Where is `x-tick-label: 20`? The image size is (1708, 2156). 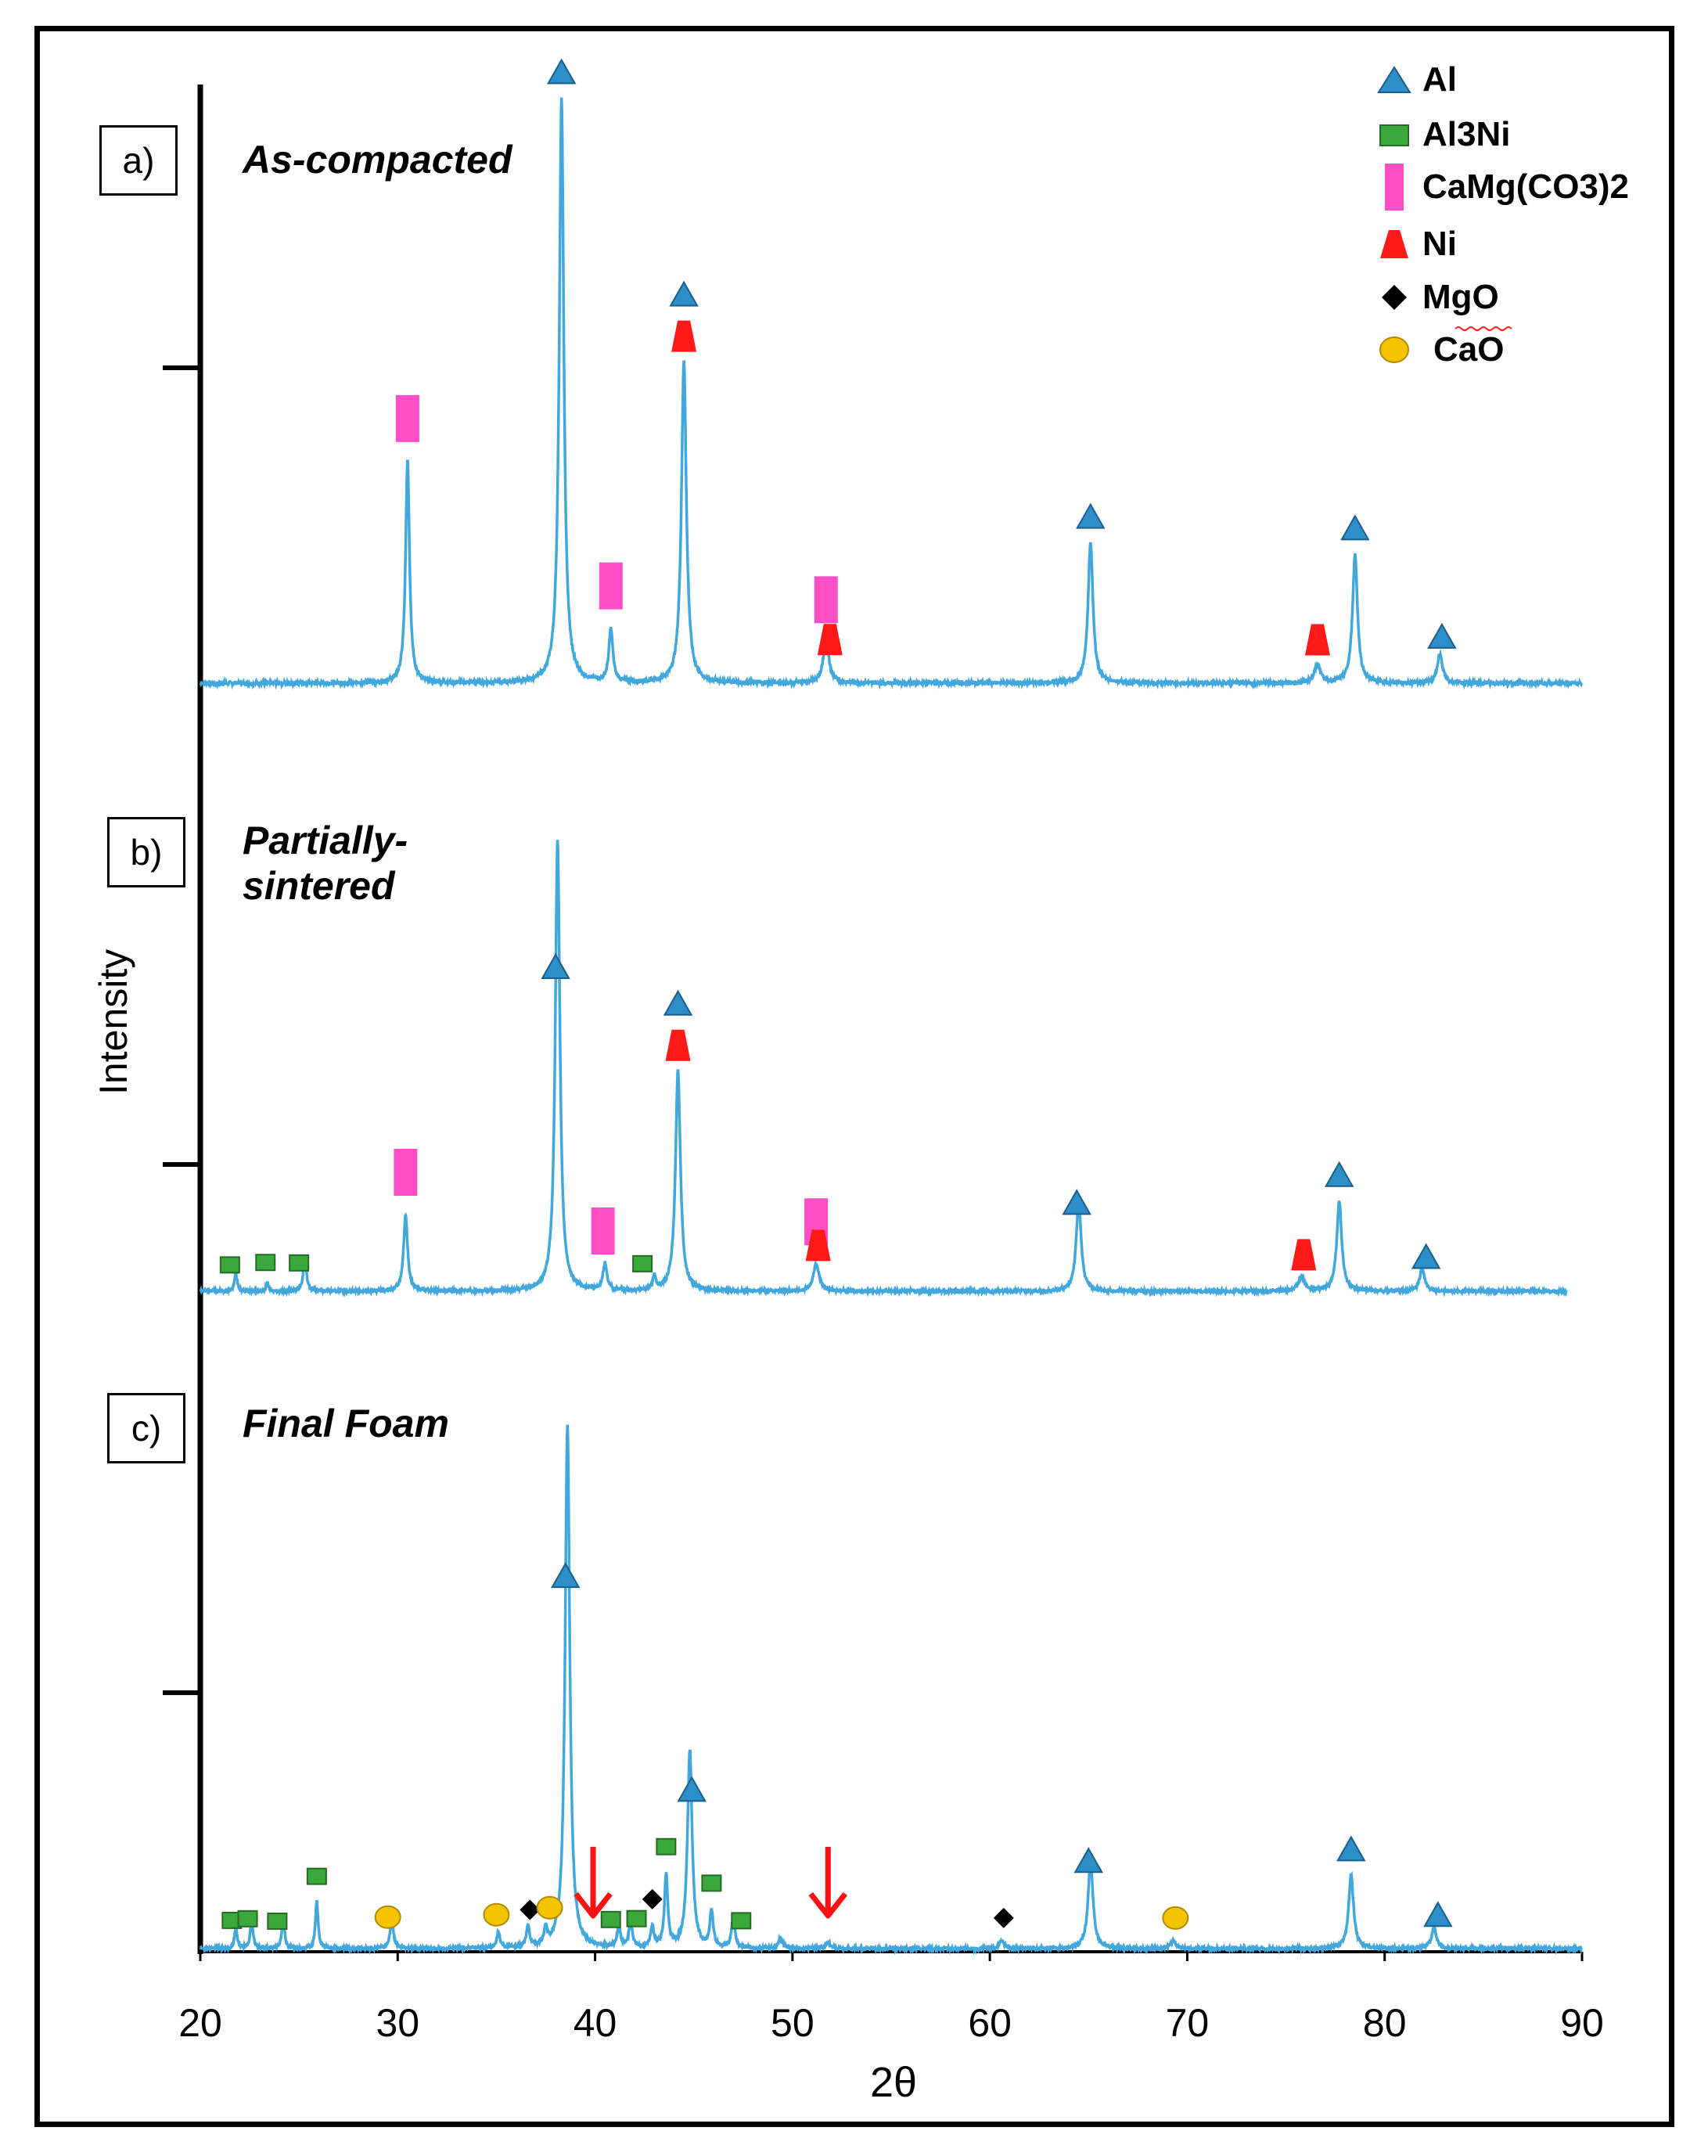 x-tick-label: 20 is located at coordinates (200, 2023).